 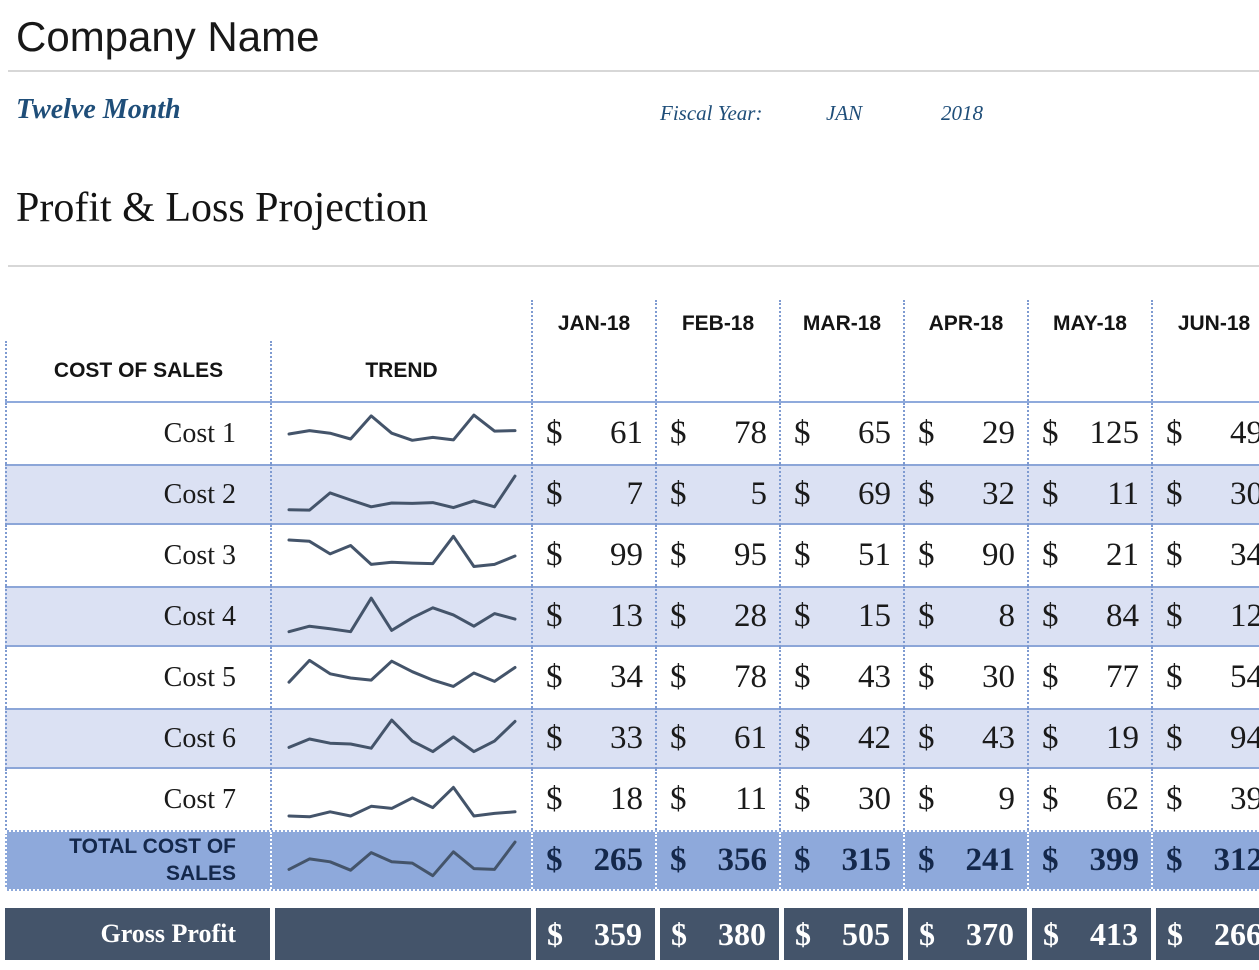 What do you see at coordinates (1205, 350) in the screenshot?
I see `column-header-month: JUN-18` at bounding box center [1205, 350].